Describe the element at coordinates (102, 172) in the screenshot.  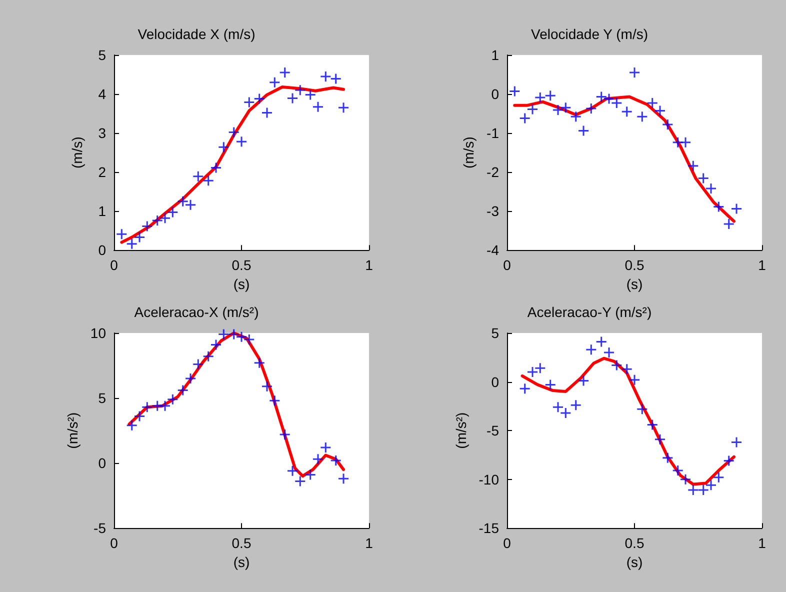
I see `y-tick-label: 2` at that location.